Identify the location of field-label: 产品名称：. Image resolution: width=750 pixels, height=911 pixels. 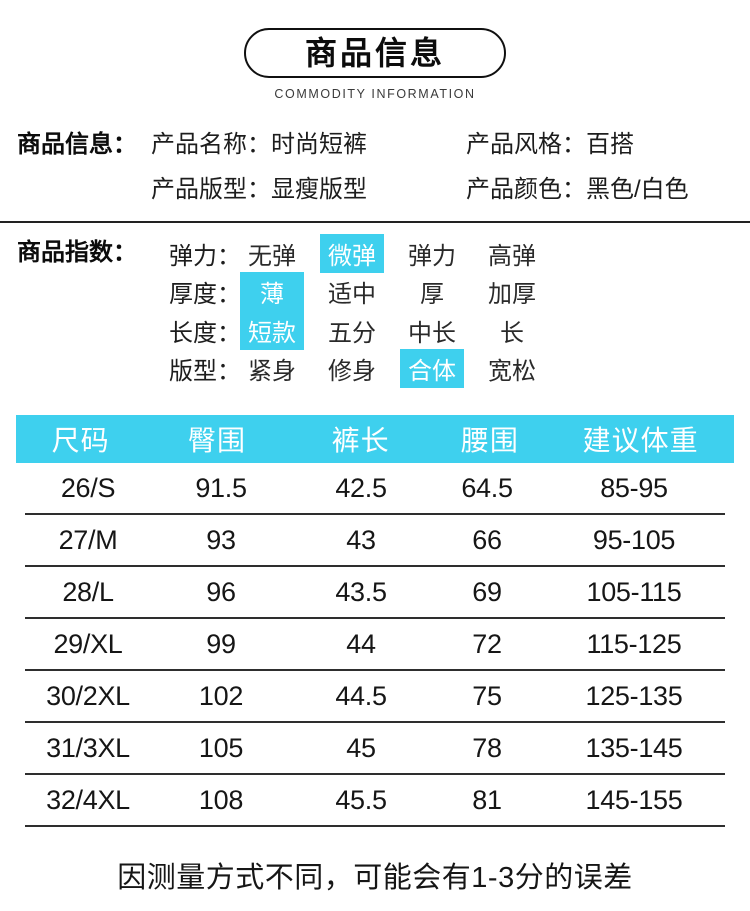
(211, 144).